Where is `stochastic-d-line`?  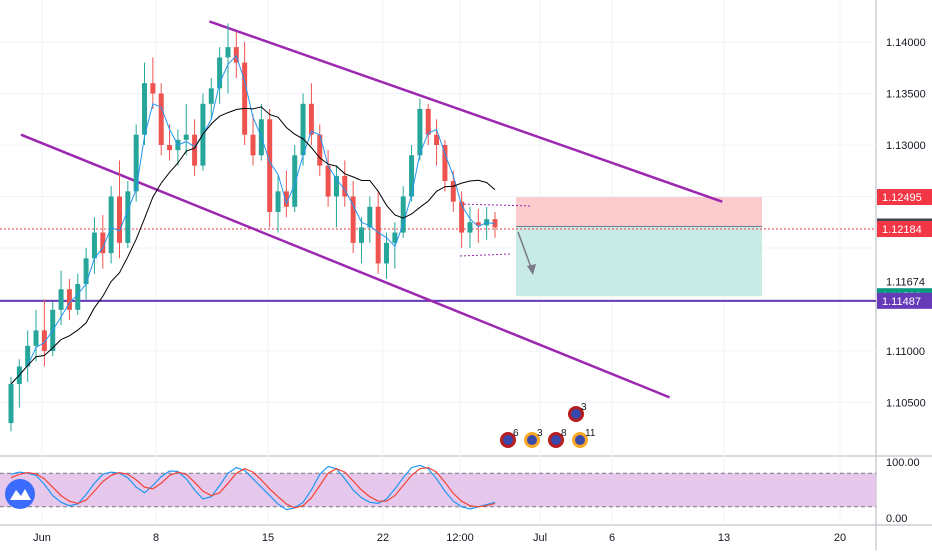 stochastic-d-line is located at coordinates (253, 487).